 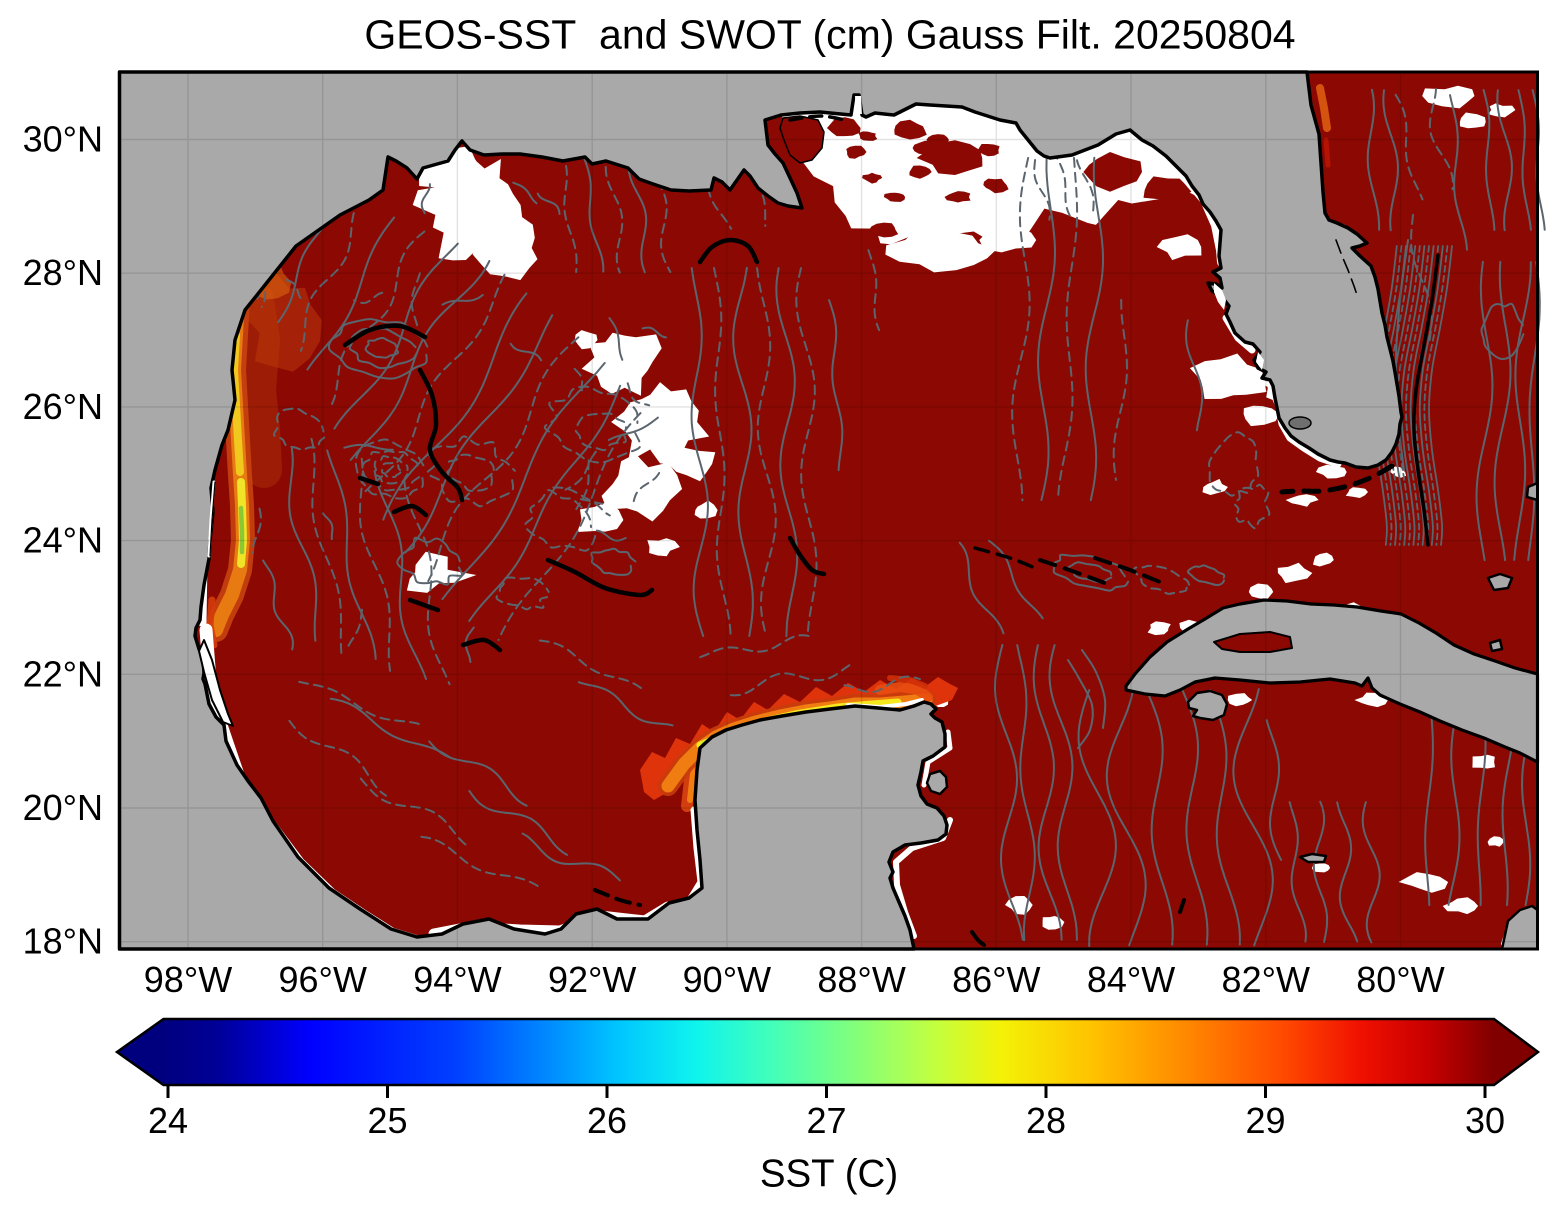 What do you see at coordinates (592, 979) in the screenshot?
I see `svg-text: 92°W` at bounding box center [592, 979].